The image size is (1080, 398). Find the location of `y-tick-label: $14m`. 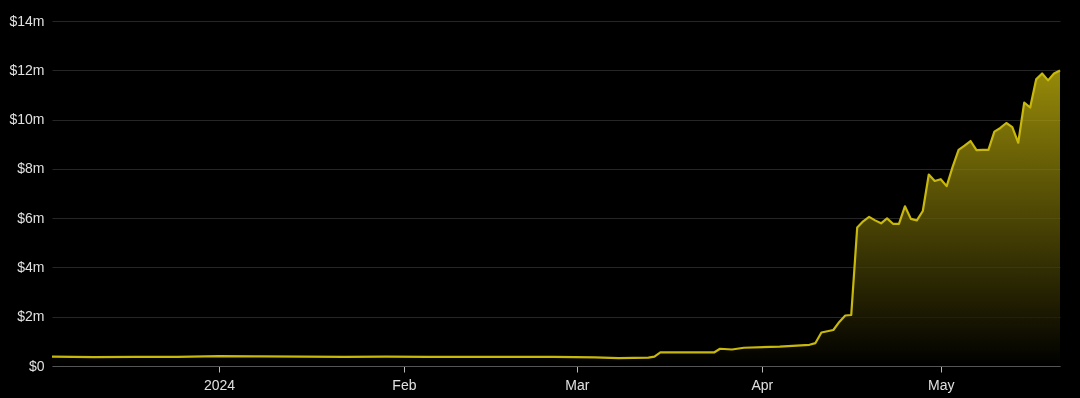

y-tick-label: $14m is located at coordinates (27, 20).